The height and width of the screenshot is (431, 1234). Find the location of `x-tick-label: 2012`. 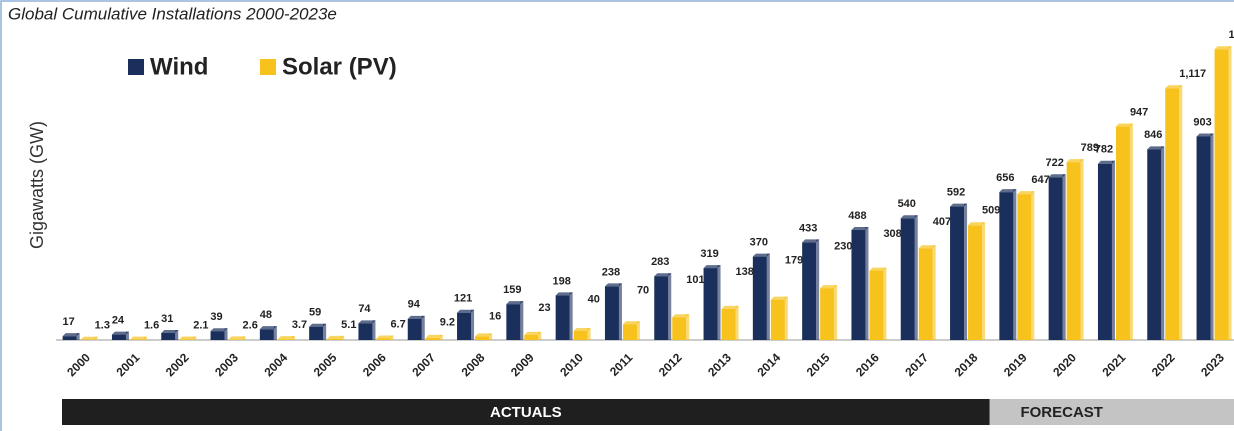

x-tick-label: 2012 is located at coordinates (670, 364).